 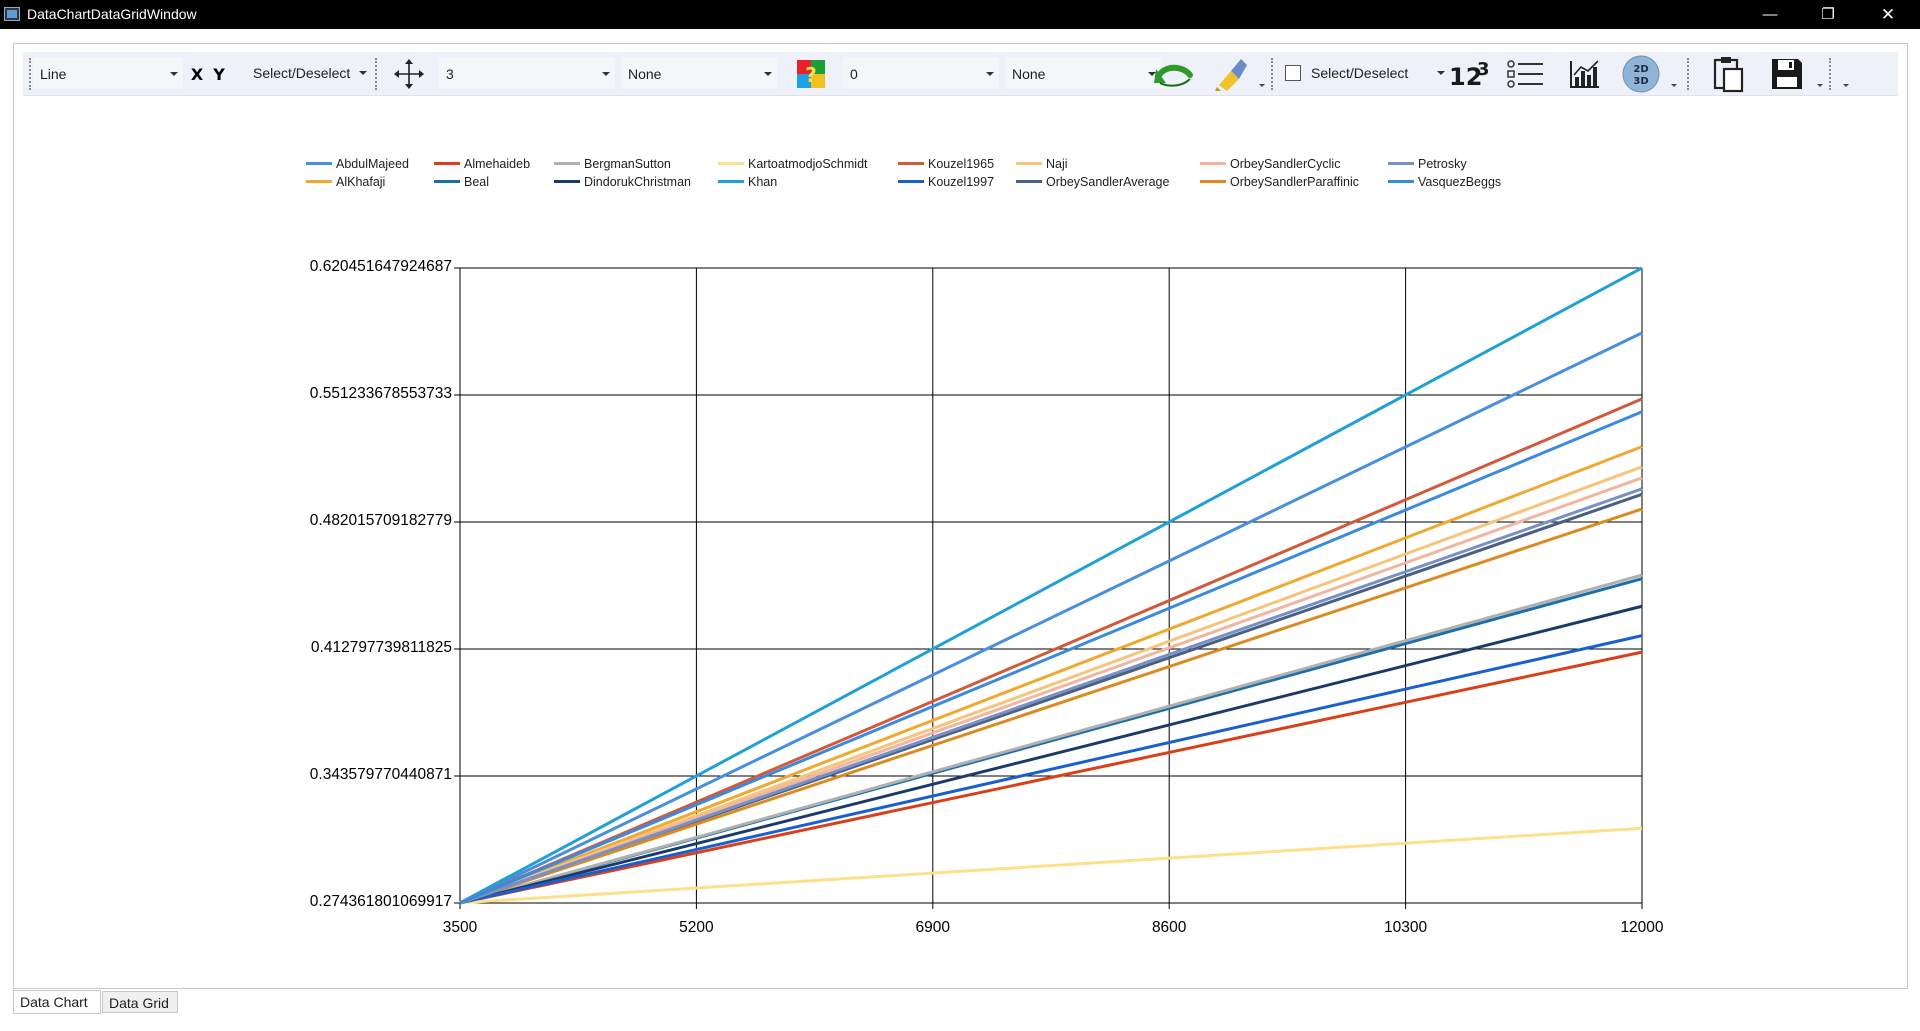 What do you see at coordinates (1640, 81) in the screenshot?
I see `label-3d: 3D` at bounding box center [1640, 81].